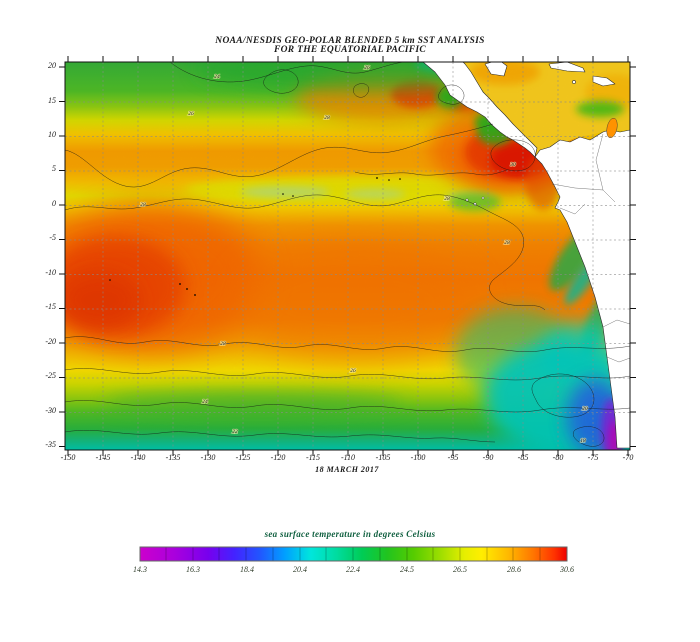 Image resolution: width=700 pixels, height=642 pixels. I want to click on colorbar-tick-label: 18.4, so click(247, 569).